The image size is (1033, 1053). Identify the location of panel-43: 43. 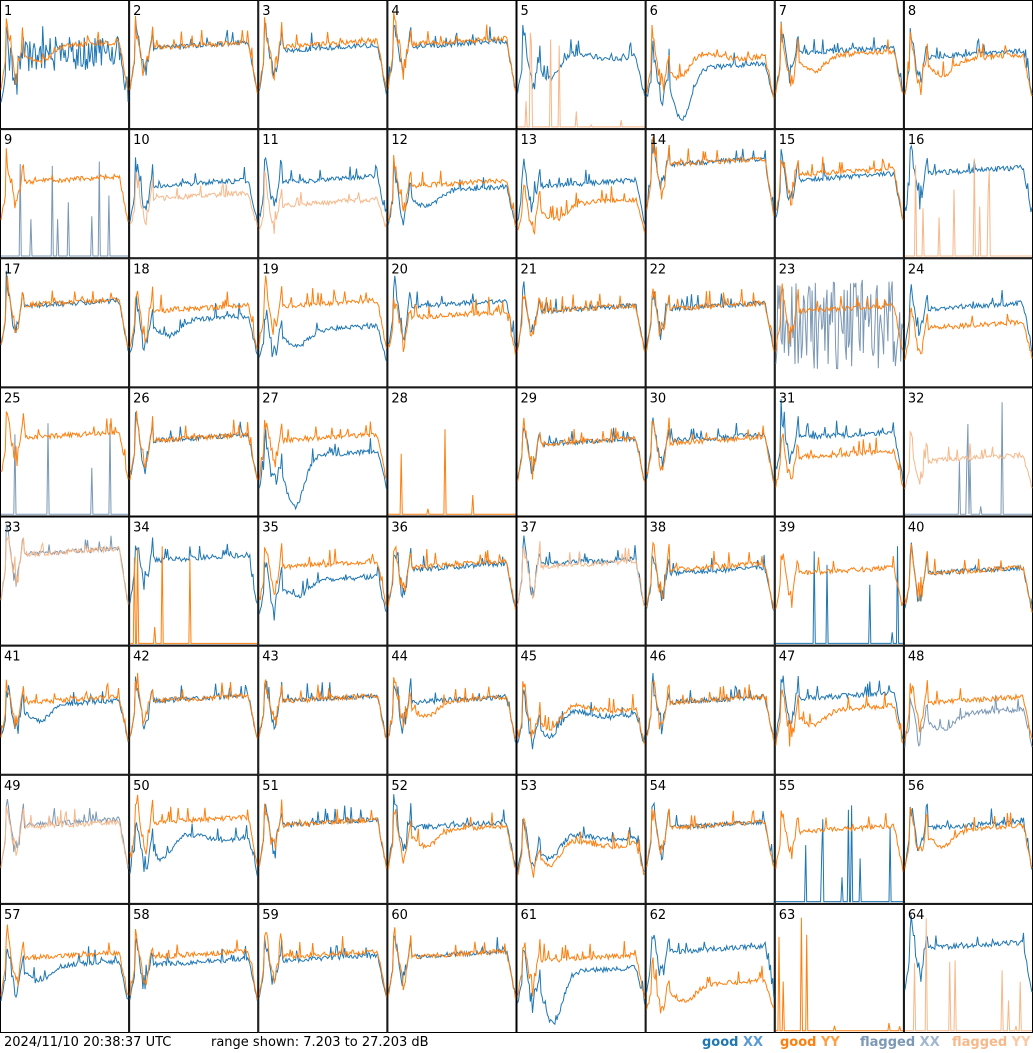
(323, 710).